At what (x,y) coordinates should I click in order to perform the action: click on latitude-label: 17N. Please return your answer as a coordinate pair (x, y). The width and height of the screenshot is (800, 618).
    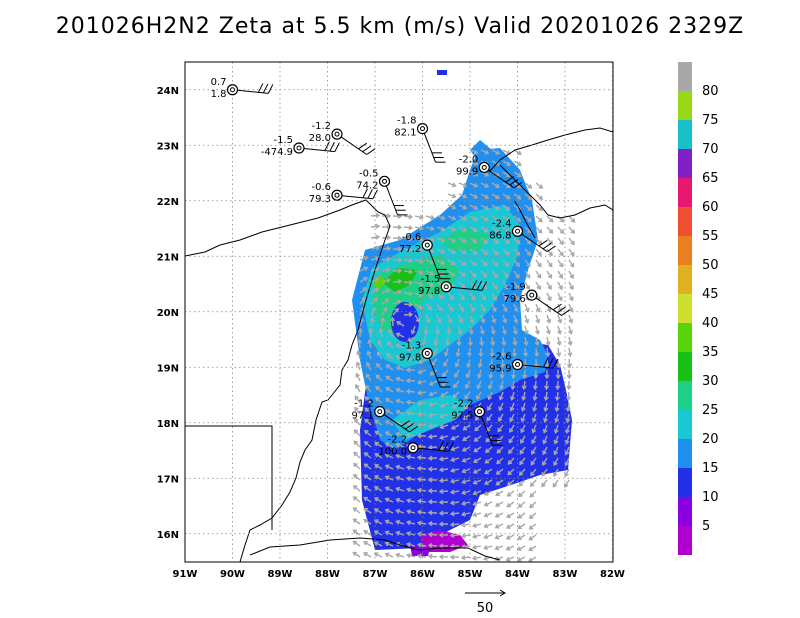
    Looking at the image, I should click on (168, 479).